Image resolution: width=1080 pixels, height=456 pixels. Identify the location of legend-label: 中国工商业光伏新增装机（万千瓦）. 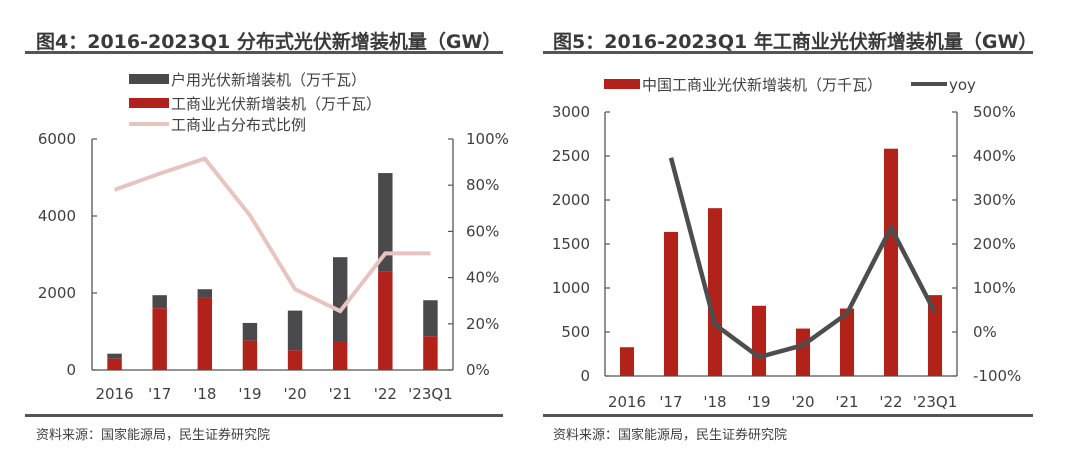
(762, 85).